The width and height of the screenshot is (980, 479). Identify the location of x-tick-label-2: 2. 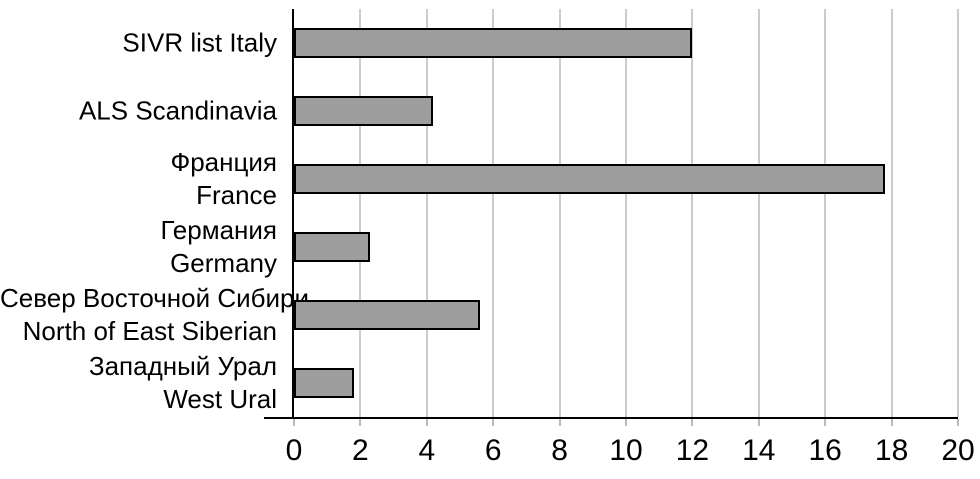
(360, 450).